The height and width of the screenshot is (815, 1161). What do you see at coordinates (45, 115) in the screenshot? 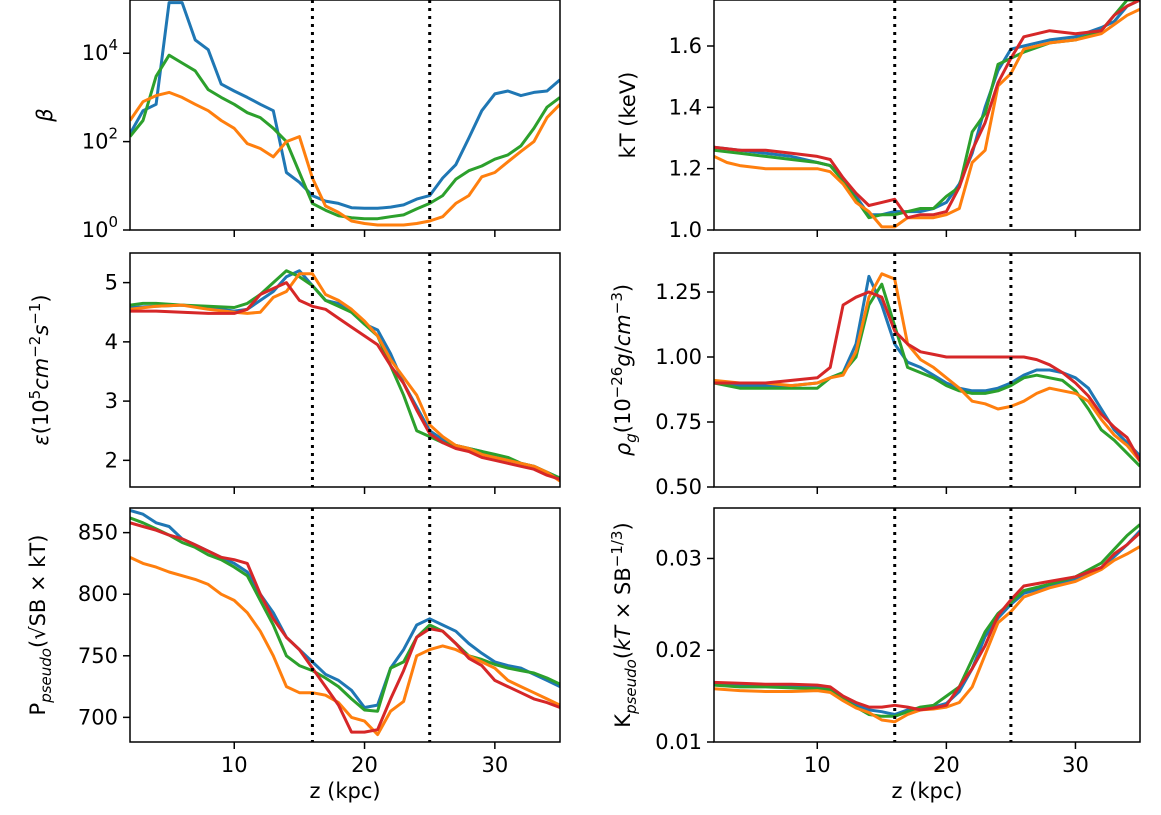
I see `y-axis-label: β` at bounding box center [45, 115].